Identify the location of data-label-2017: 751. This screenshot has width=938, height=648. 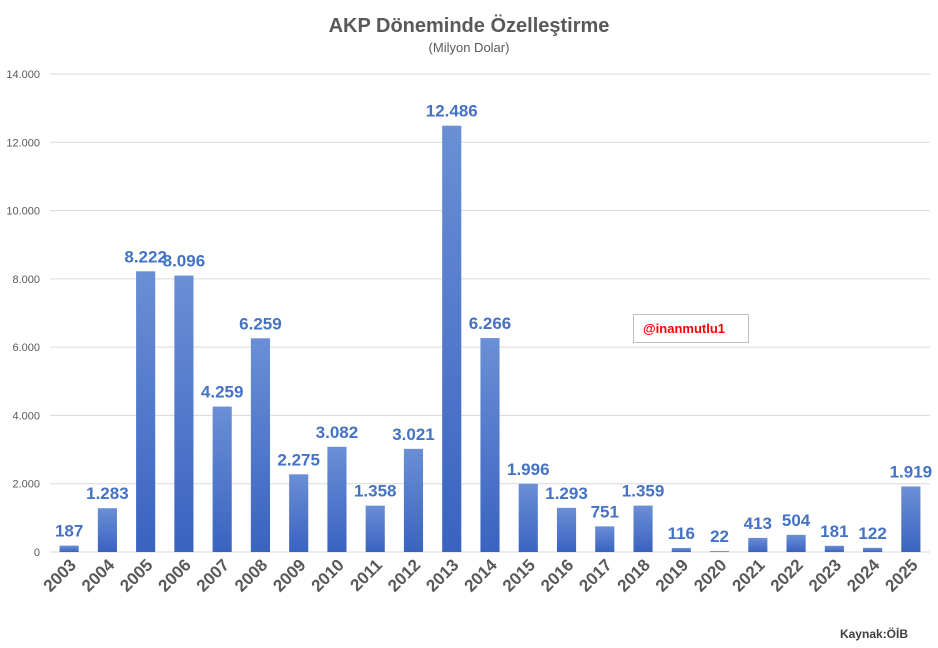
(605, 511).